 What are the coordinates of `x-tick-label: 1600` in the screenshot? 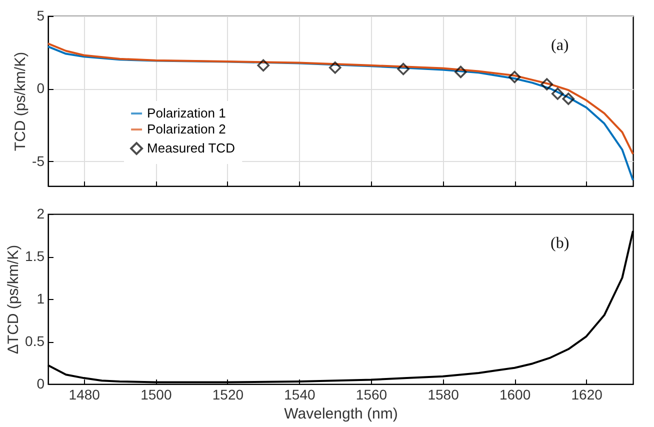 It's located at (515, 394).